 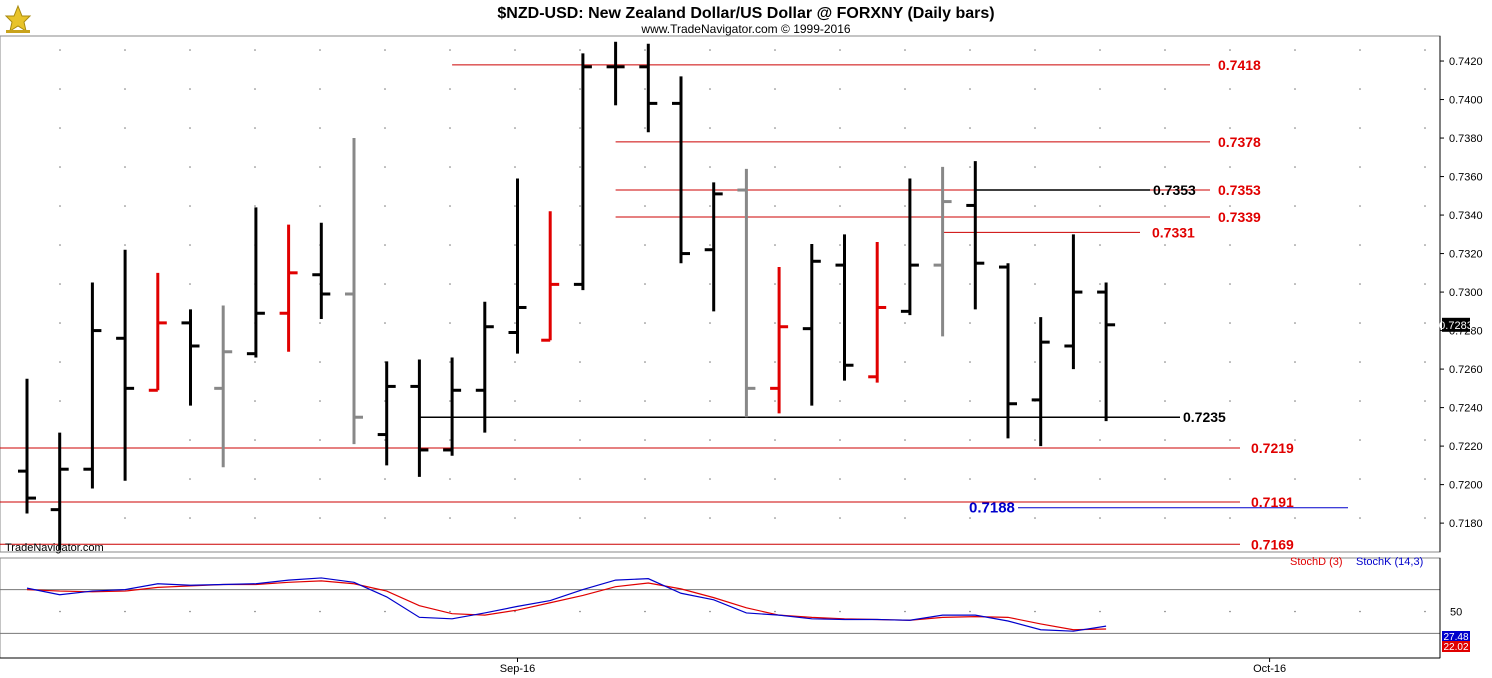 I want to click on stoch-last-k: 27.48, so click(x=1455, y=637).